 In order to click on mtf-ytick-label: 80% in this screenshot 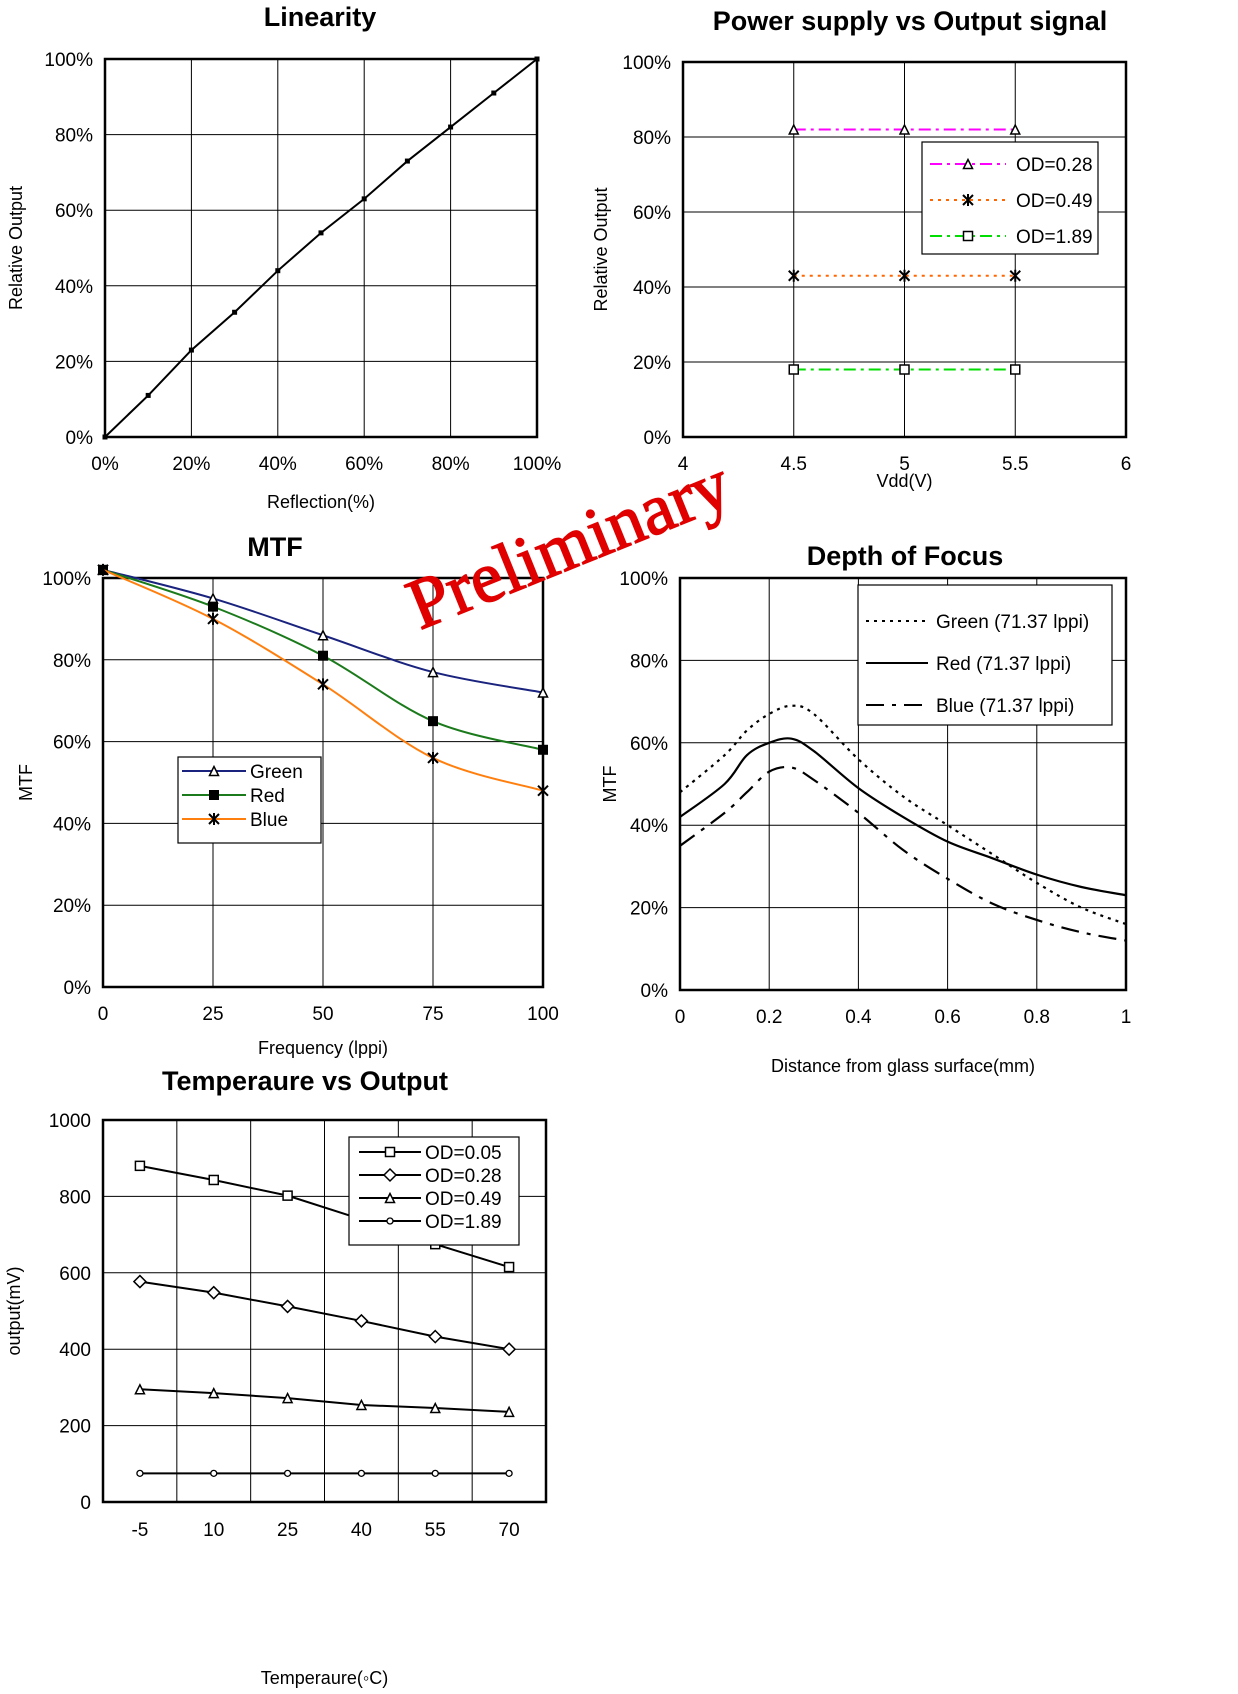, I will do `click(72, 661)`.